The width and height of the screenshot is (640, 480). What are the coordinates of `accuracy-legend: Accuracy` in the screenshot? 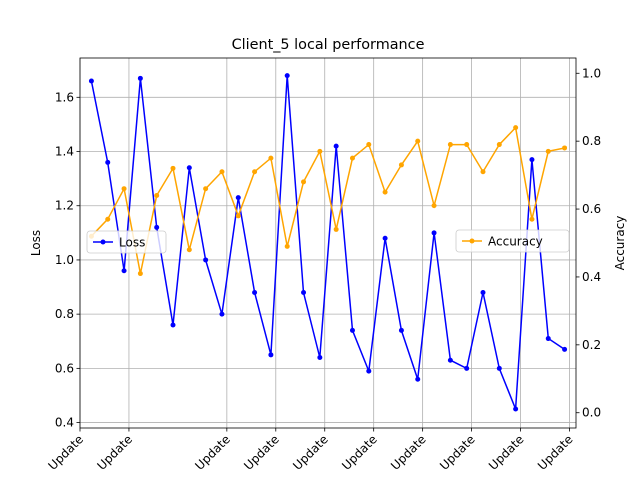 It's located at (512, 241).